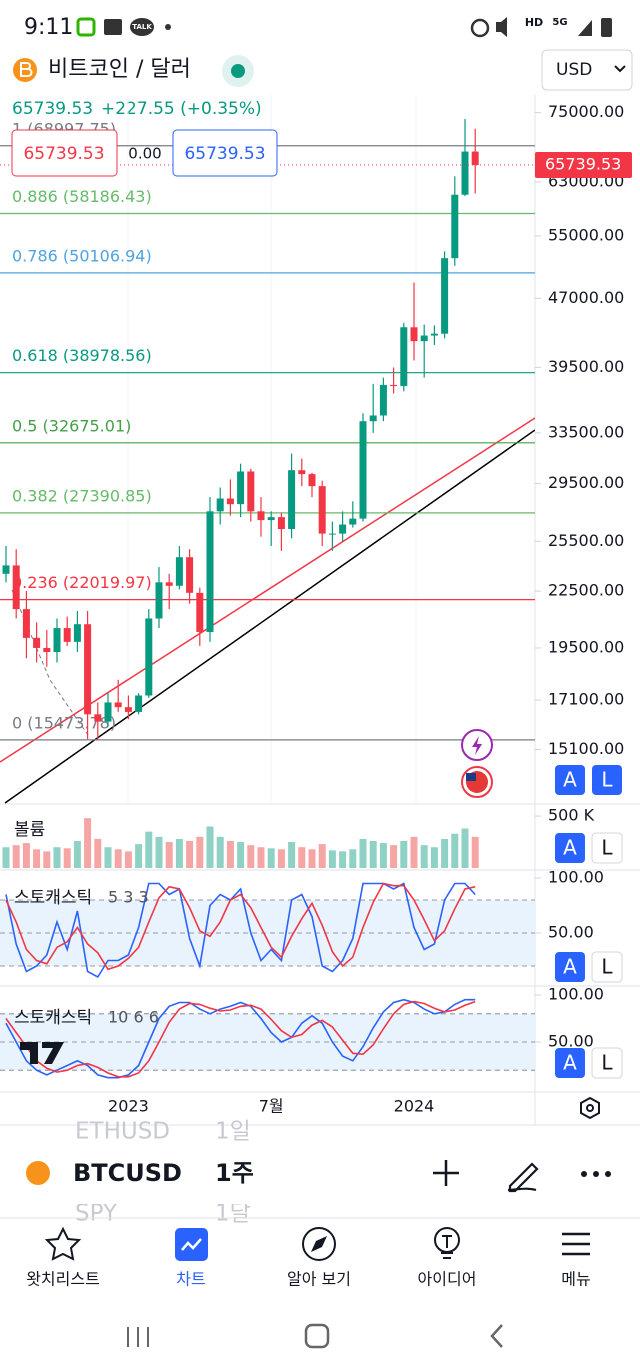 Image resolution: width=640 pixels, height=1372 pixels. I want to click on y-tick-label: 15100.00, so click(586, 748).